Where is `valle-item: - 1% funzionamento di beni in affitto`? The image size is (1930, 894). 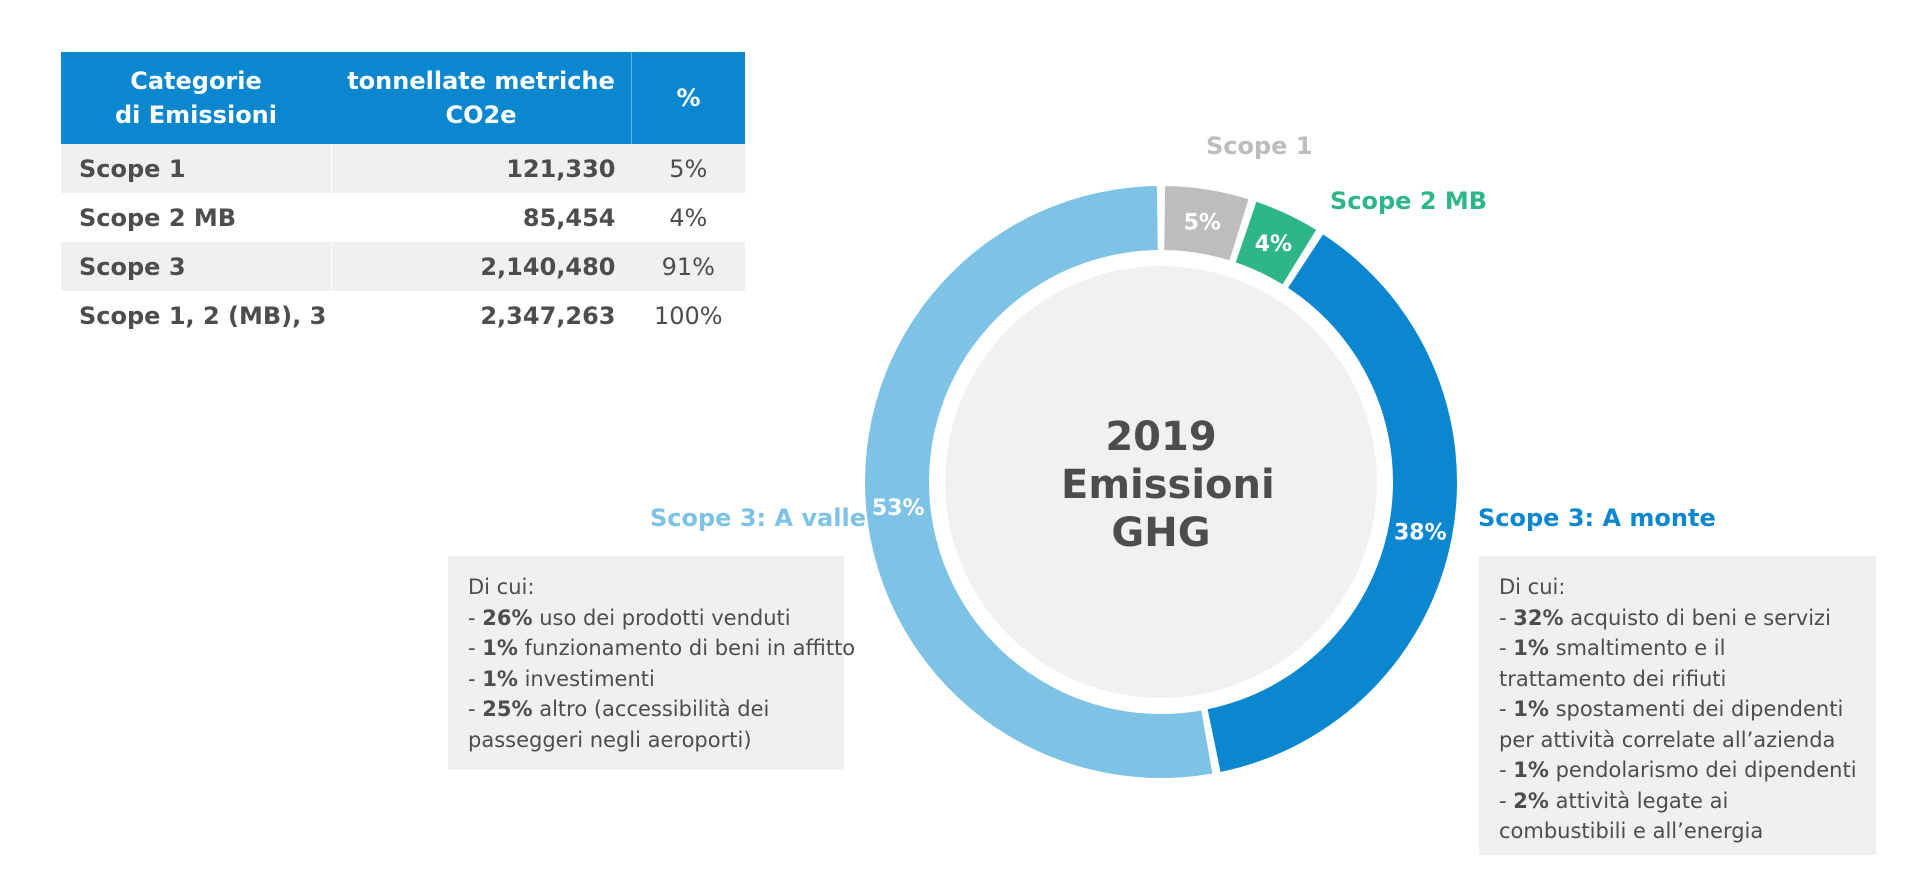 valle-item: - 1% funzionamento di beni in affitto is located at coordinates (662, 648).